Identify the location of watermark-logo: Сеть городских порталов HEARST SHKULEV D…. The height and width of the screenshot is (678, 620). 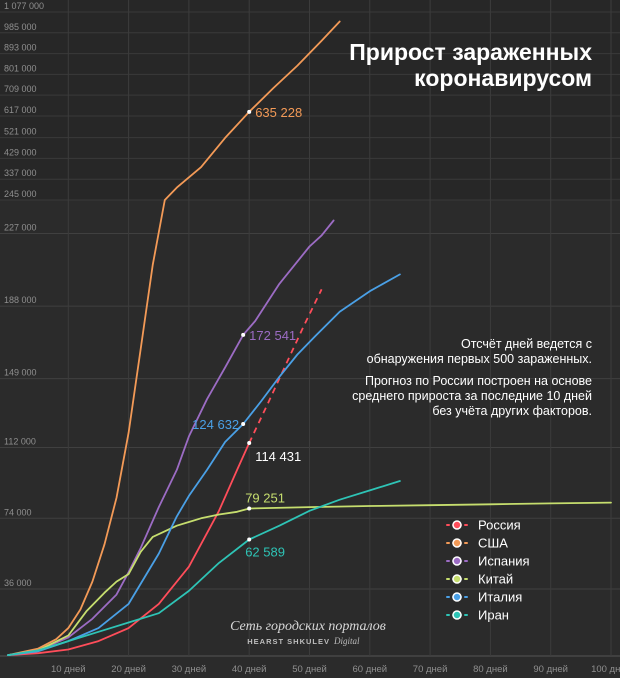
(308, 632).